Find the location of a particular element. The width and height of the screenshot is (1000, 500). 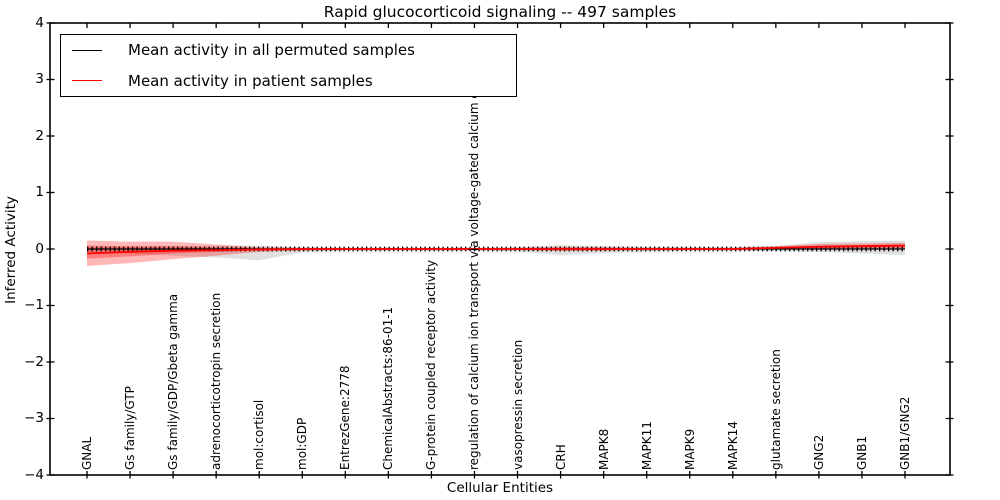

y-axis-label: Inferred Activity is located at coordinates (11, 250).